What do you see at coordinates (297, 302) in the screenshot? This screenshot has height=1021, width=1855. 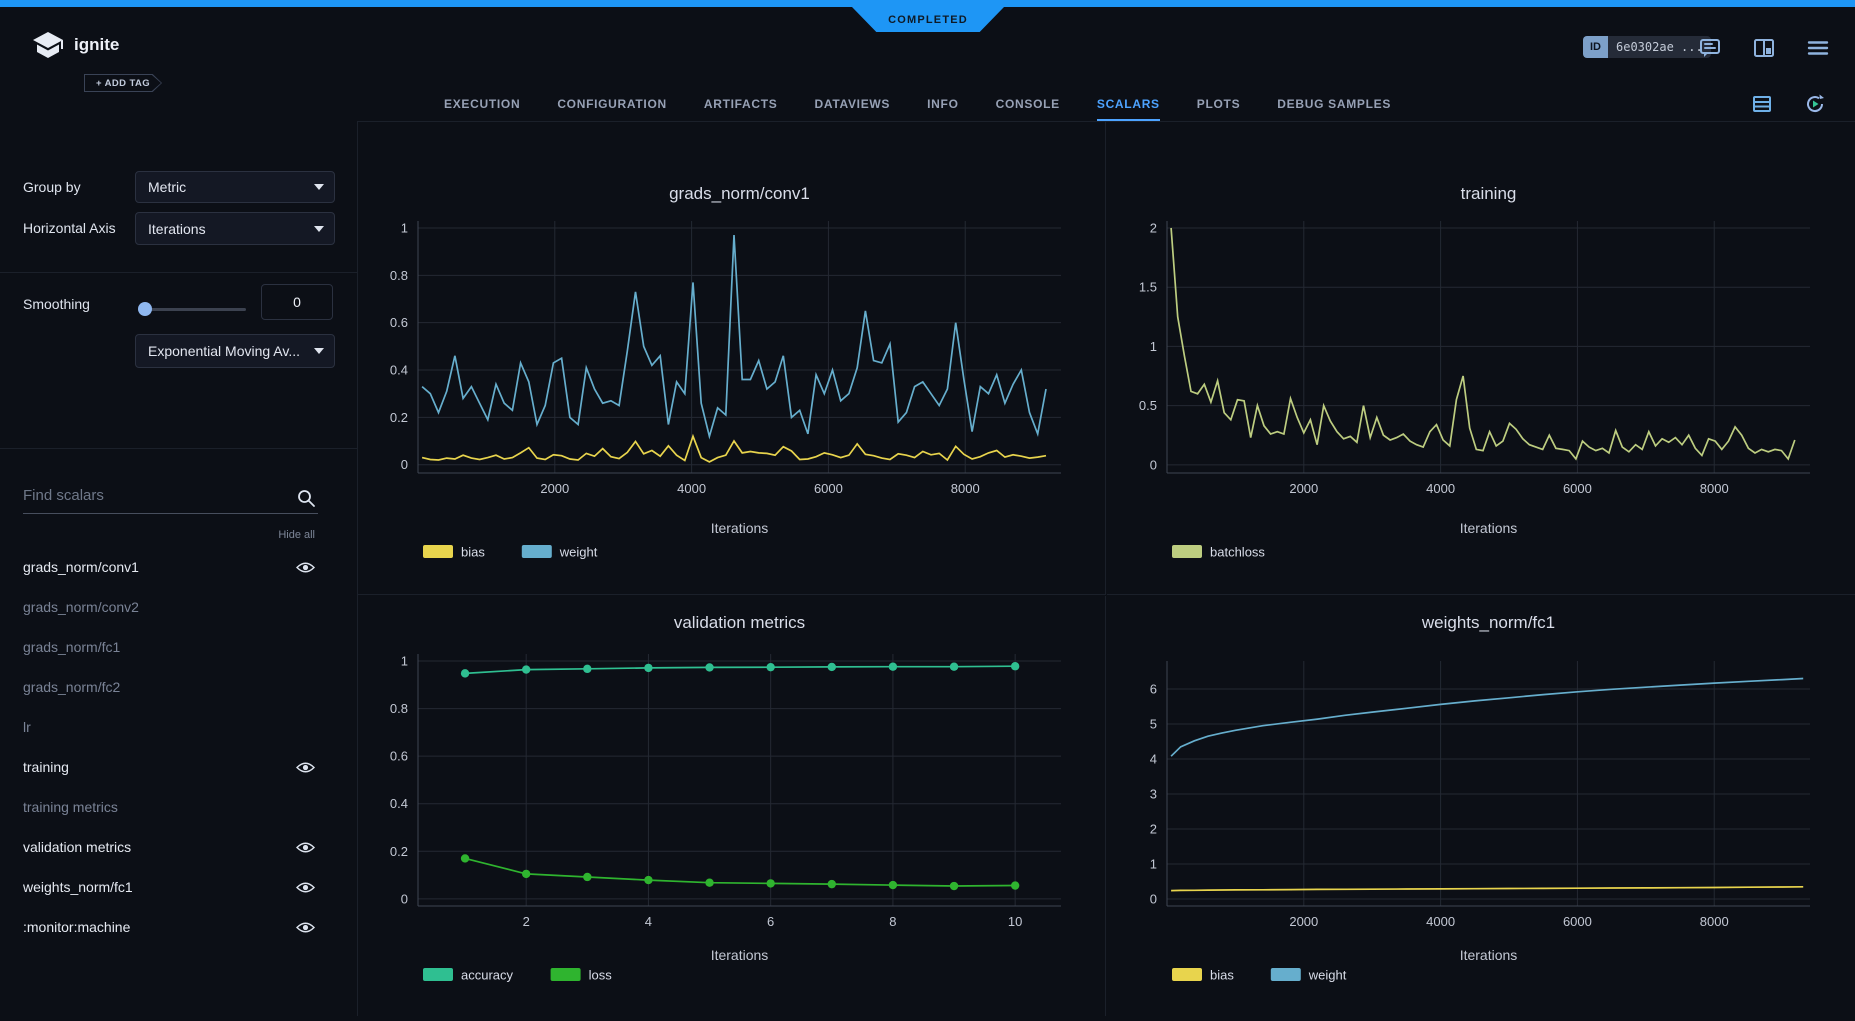 I see `smoothing-value-input` at bounding box center [297, 302].